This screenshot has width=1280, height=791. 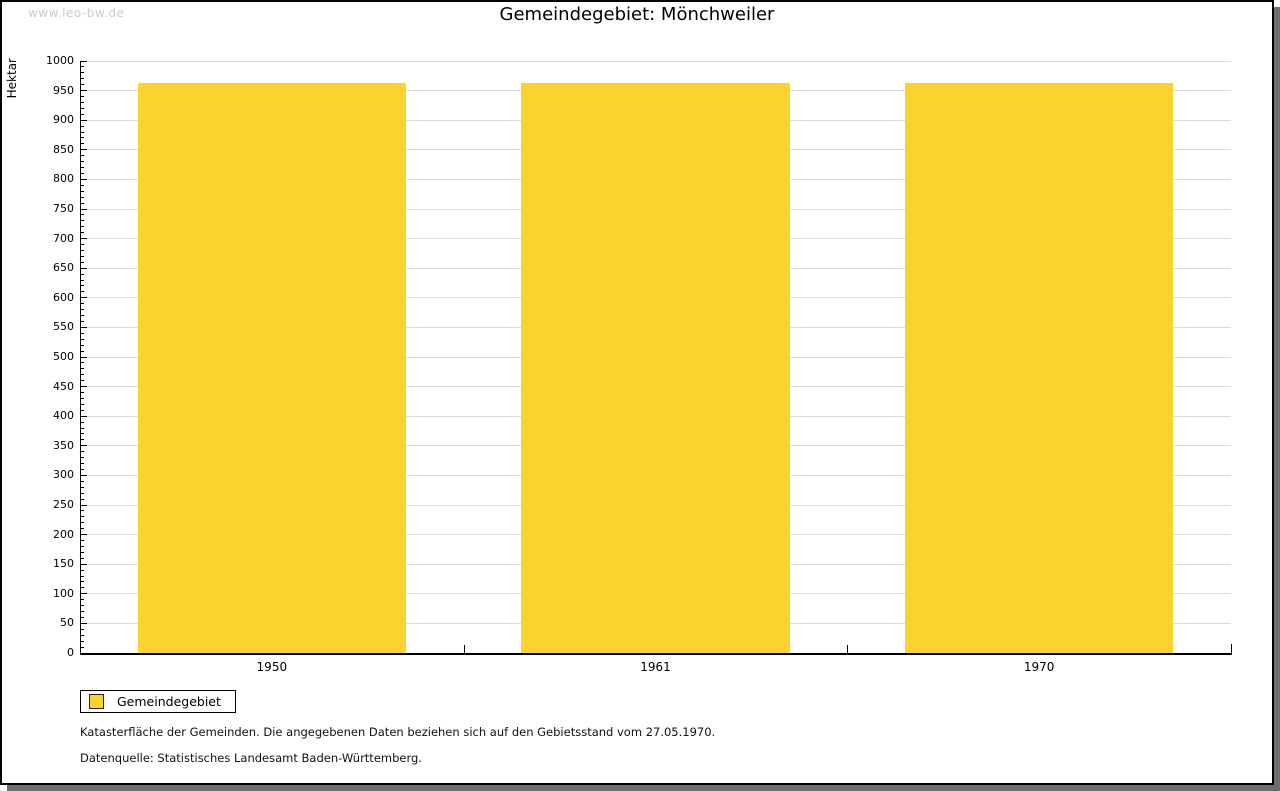 I want to click on legend-swatch-icon, so click(x=96, y=701).